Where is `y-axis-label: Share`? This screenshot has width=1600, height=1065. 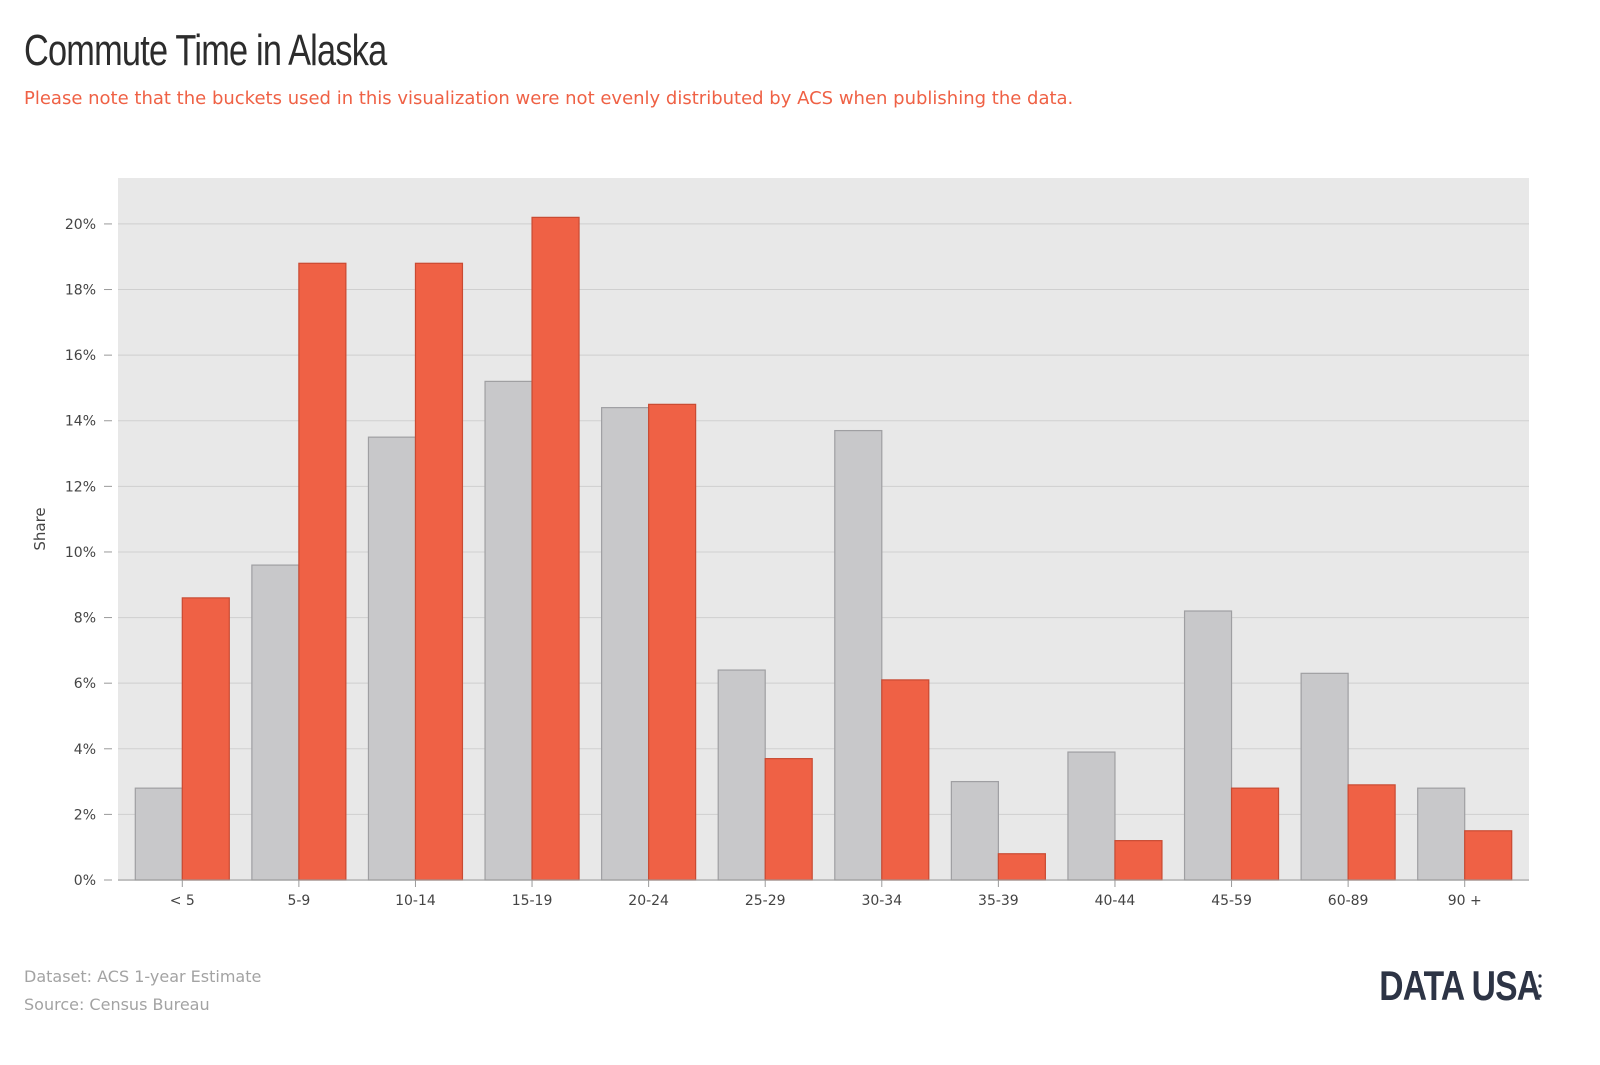 y-axis-label: Share is located at coordinates (40, 528).